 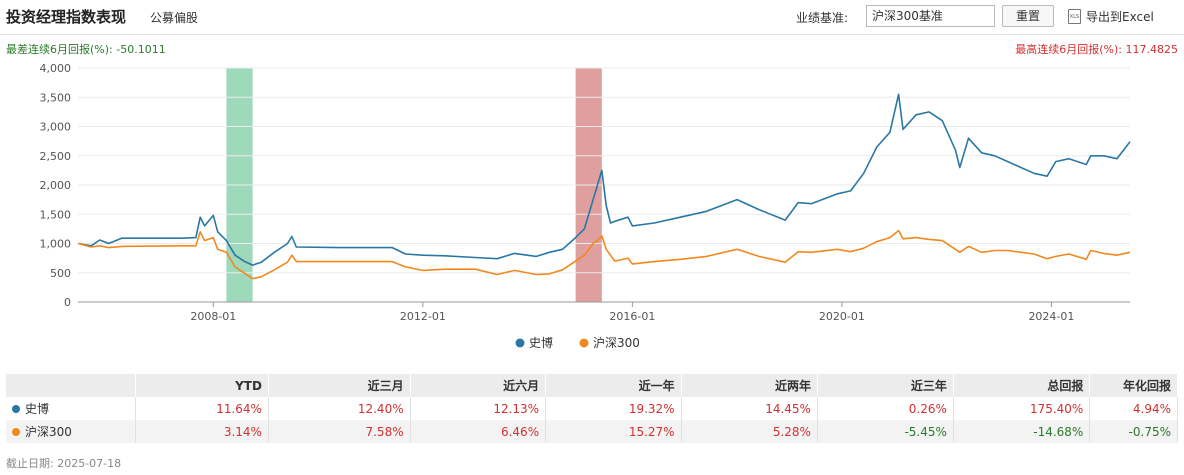 I want to click on return-cell: 175.40%, so click(x=1022, y=408).